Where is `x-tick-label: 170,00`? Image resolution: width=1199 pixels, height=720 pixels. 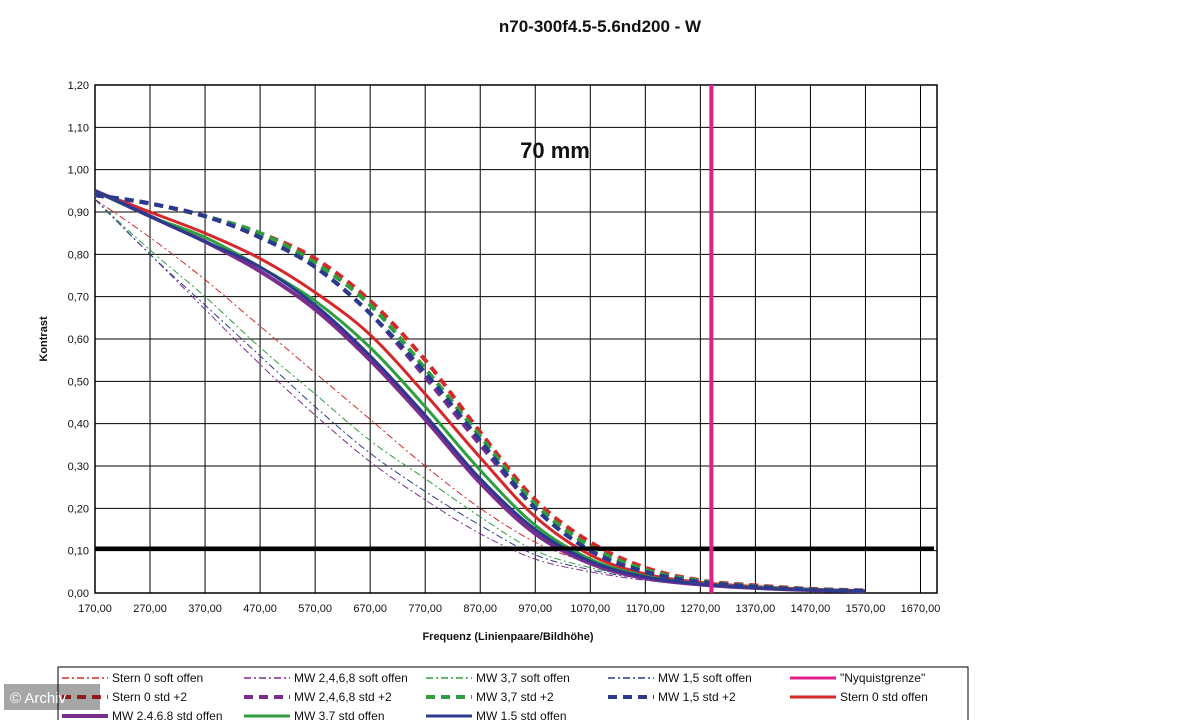
x-tick-label: 170,00 is located at coordinates (95, 609).